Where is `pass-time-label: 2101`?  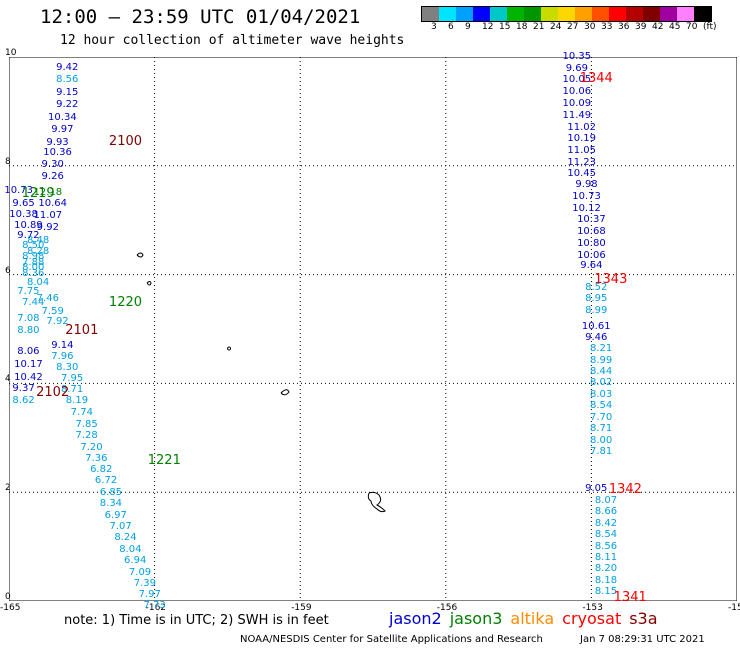 pass-time-label: 2101 is located at coordinates (82, 331).